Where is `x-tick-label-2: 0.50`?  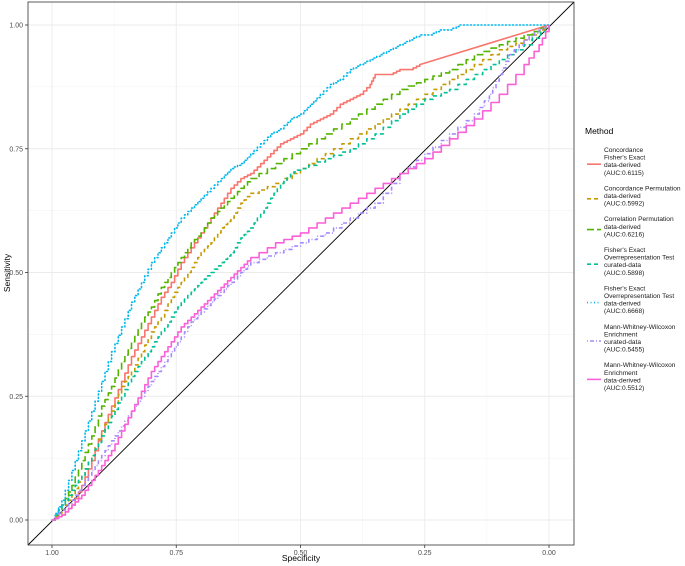 x-tick-label-2: 0.50 is located at coordinates (301, 553).